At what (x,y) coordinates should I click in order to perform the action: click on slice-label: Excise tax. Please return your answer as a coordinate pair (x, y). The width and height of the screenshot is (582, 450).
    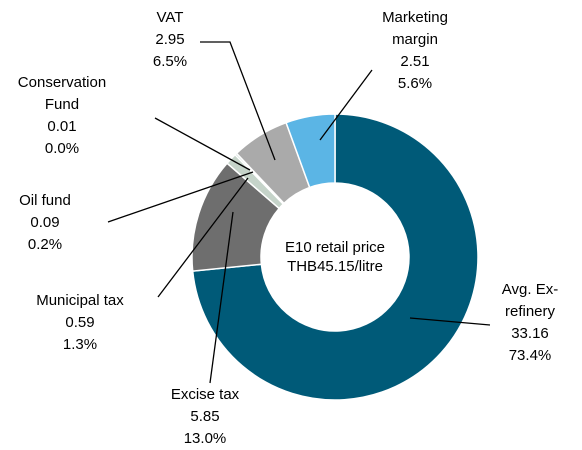
    Looking at the image, I should click on (205, 394).